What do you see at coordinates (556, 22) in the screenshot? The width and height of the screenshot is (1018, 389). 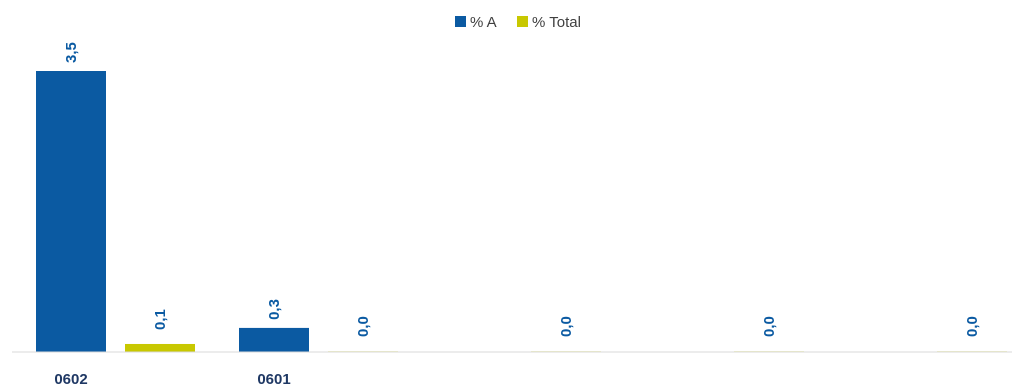 I see `legend-label-series-2: % Total` at bounding box center [556, 22].